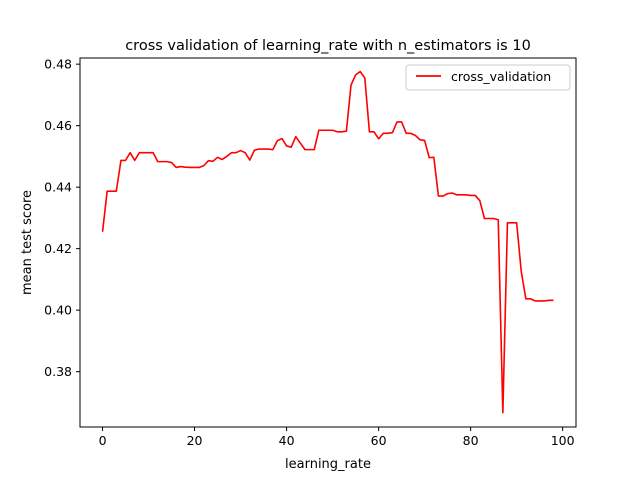 The height and width of the screenshot is (480, 640). Describe the element at coordinates (27, 242) in the screenshot. I see `y-axis-label: mean test score` at that location.